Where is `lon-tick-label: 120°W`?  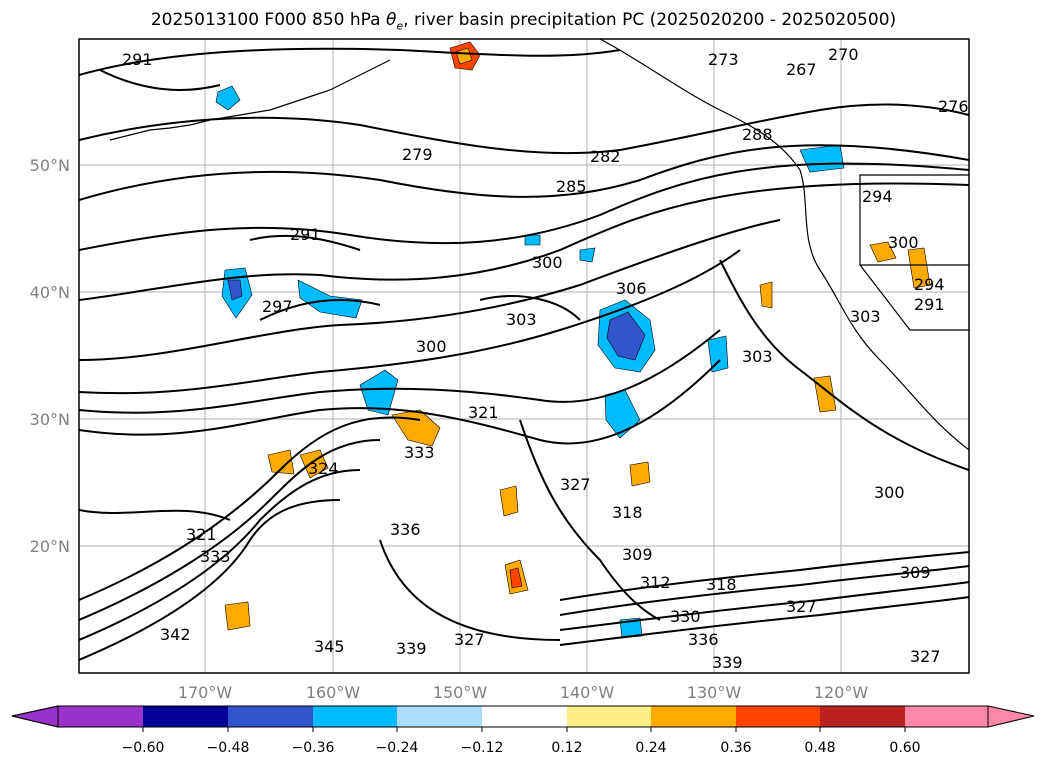
lon-tick-label: 120°W is located at coordinates (841, 692).